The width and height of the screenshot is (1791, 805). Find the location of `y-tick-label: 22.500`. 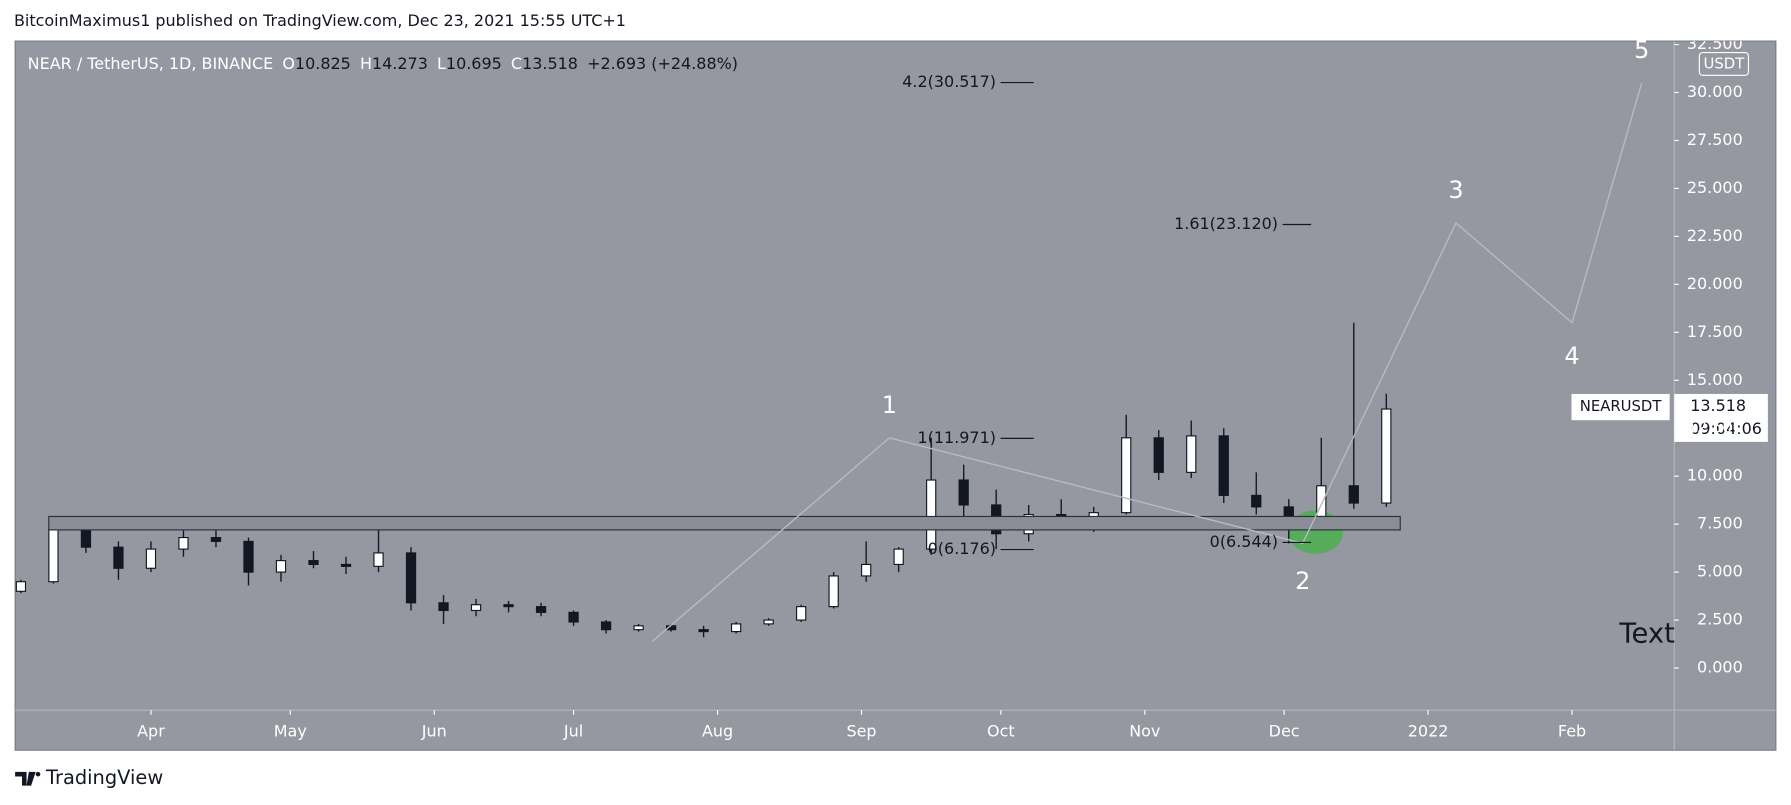

y-tick-label: 22.500 is located at coordinates (1715, 235).